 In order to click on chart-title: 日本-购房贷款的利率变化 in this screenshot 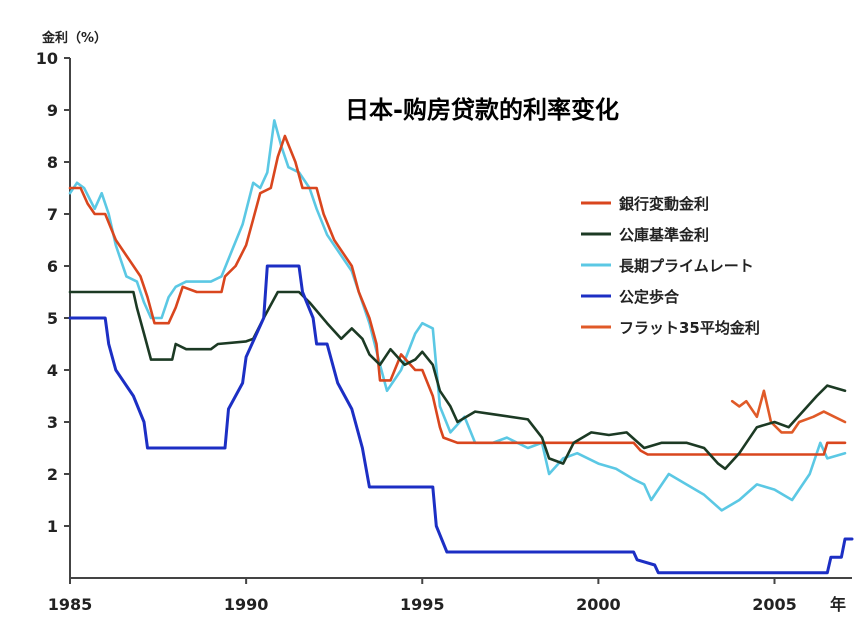, I will do `click(482, 110)`.